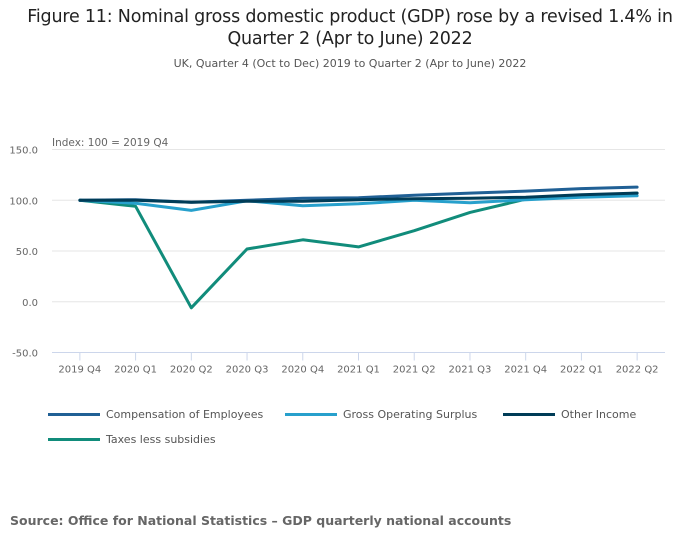 Image resolution: width=700 pixels, height=549 pixels. I want to click on legend-item-taxes-less-subsidies: Taxes less subsidies, so click(132, 439).